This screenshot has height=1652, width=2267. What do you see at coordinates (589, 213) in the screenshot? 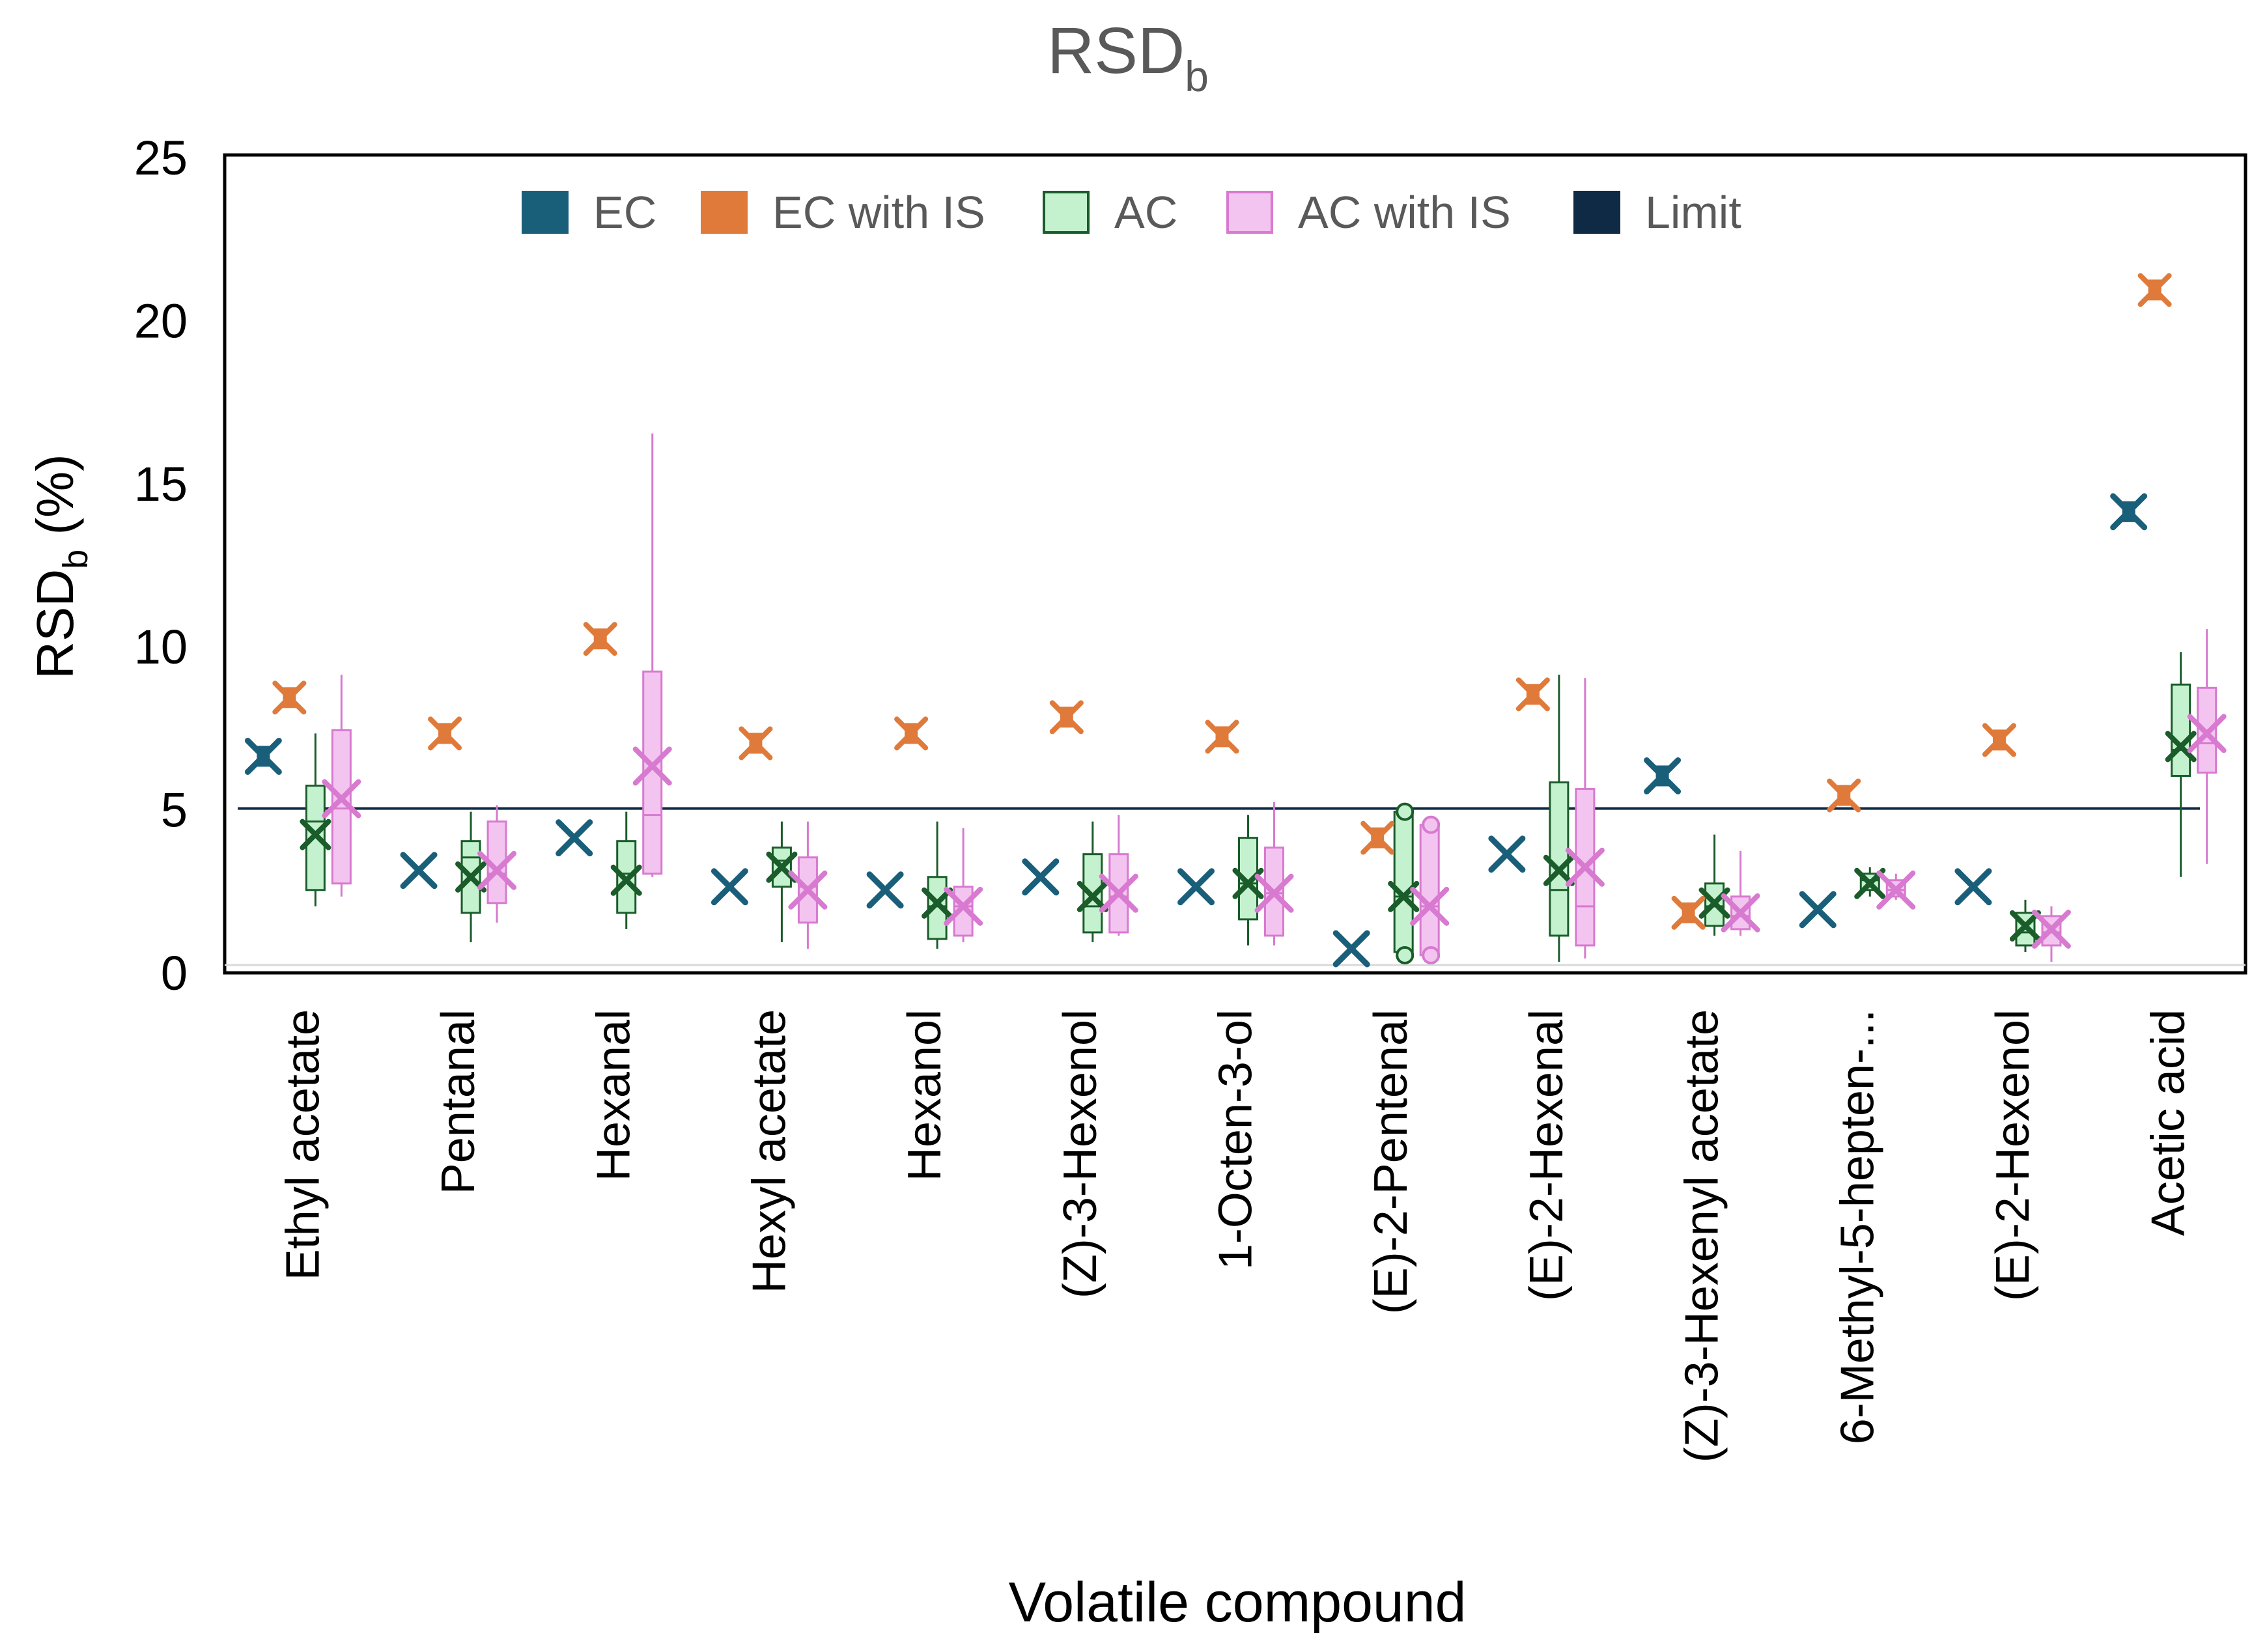
I see `legend-item: EC` at bounding box center [589, 213].